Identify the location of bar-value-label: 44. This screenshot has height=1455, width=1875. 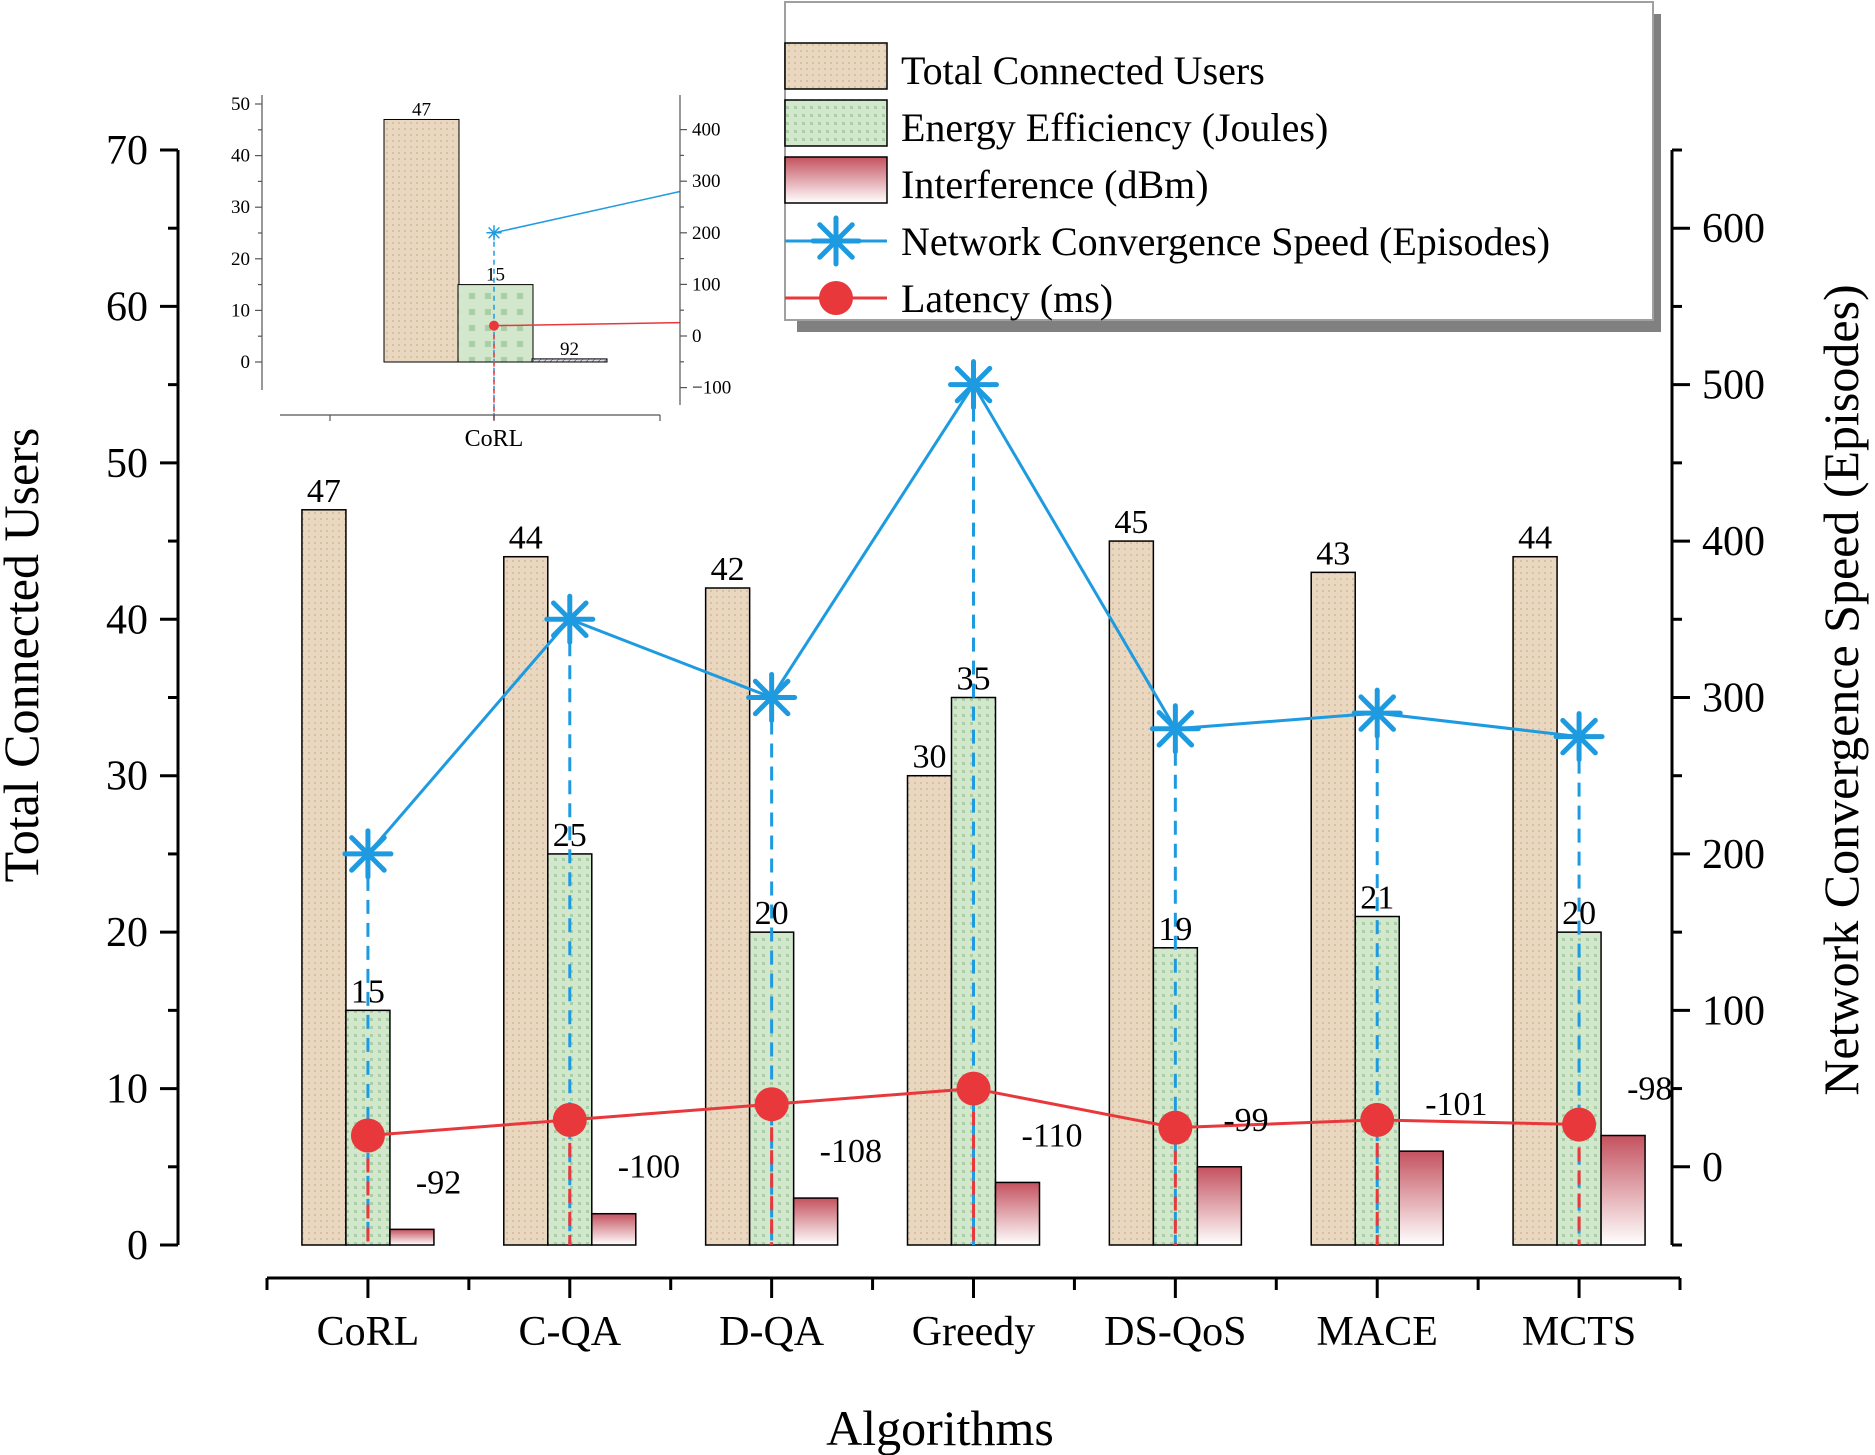
(1535, 538).